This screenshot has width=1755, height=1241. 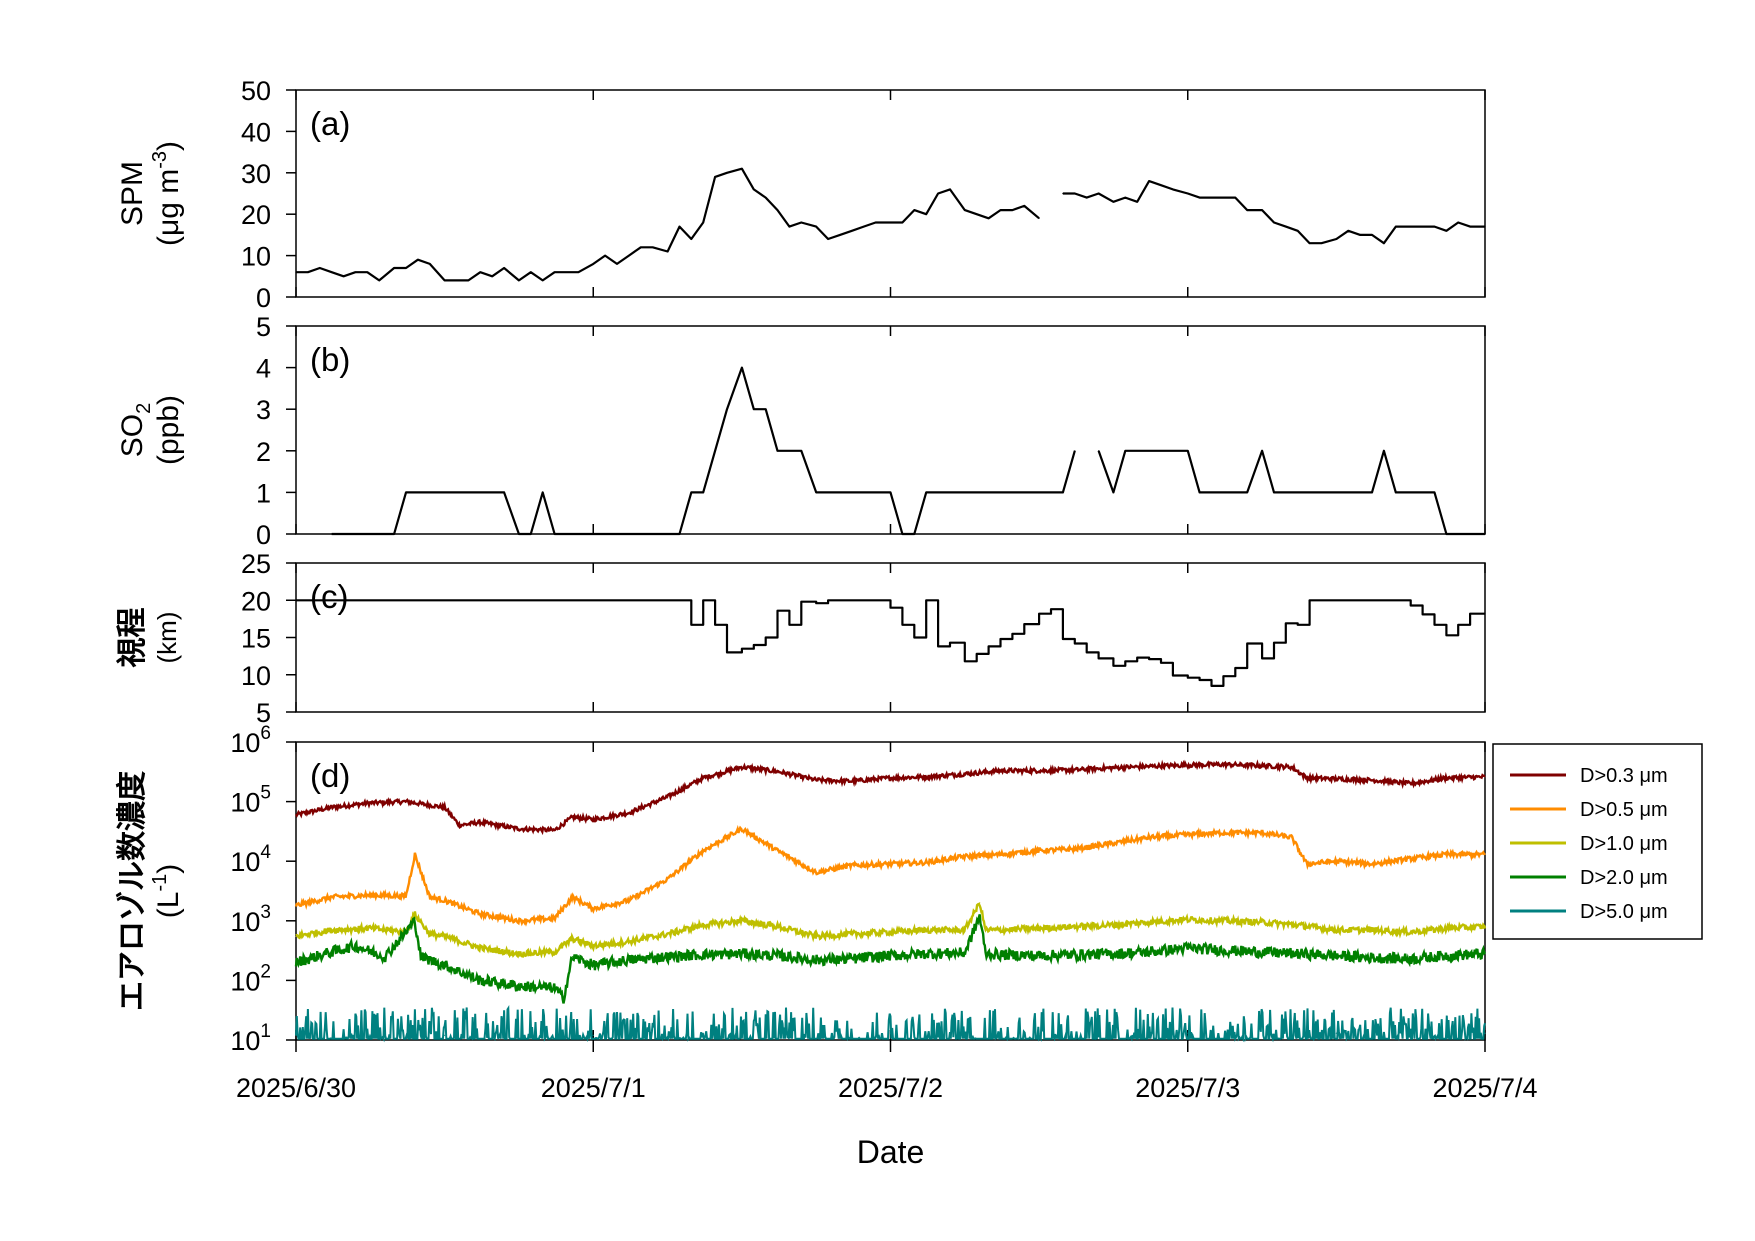 I want to click on y-tick-label: 30, so click(x=256, y=174).